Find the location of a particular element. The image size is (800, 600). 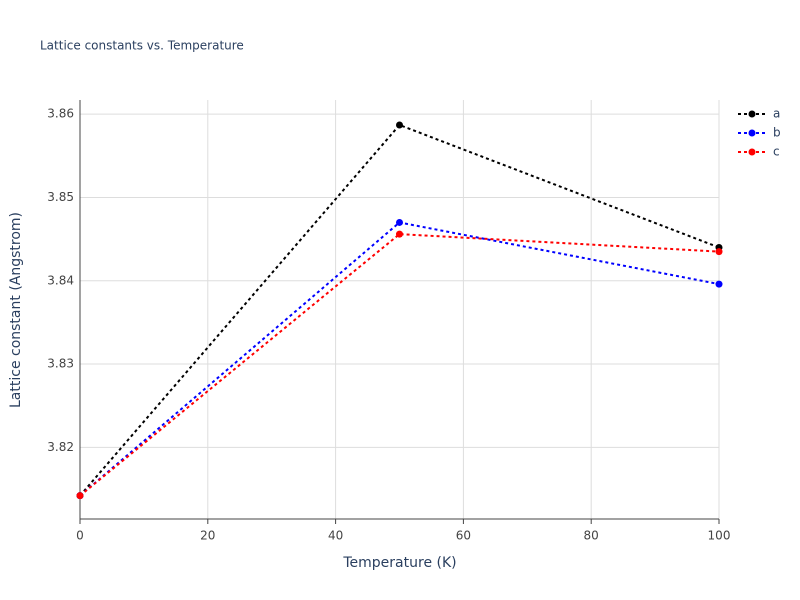

chart-title: Lattice constants vs. Temperature is located at coordinates (142, 46).